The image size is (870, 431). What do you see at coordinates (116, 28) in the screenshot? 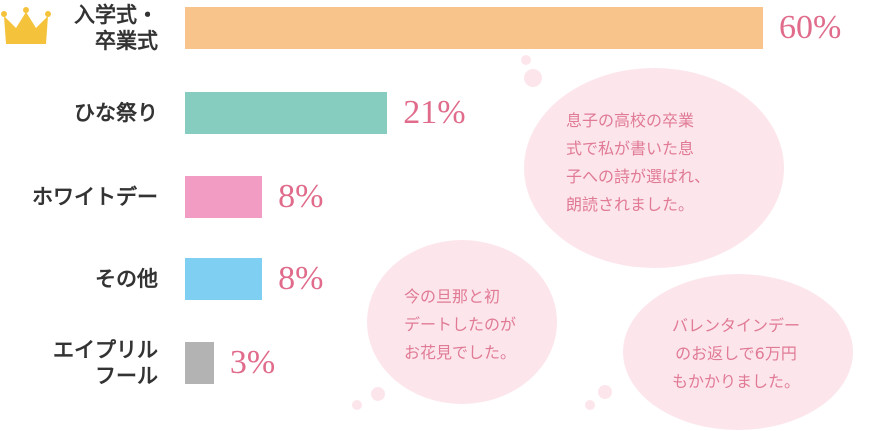
I see `category-label: 入学式・ 卒業式` at bounding box center [116, 28].